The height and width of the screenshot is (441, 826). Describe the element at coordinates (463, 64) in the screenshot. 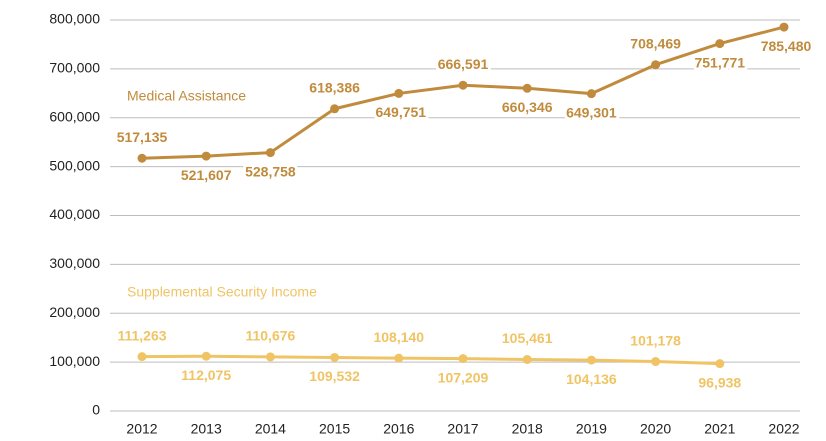

I see `data-label: 666,591` at that location.